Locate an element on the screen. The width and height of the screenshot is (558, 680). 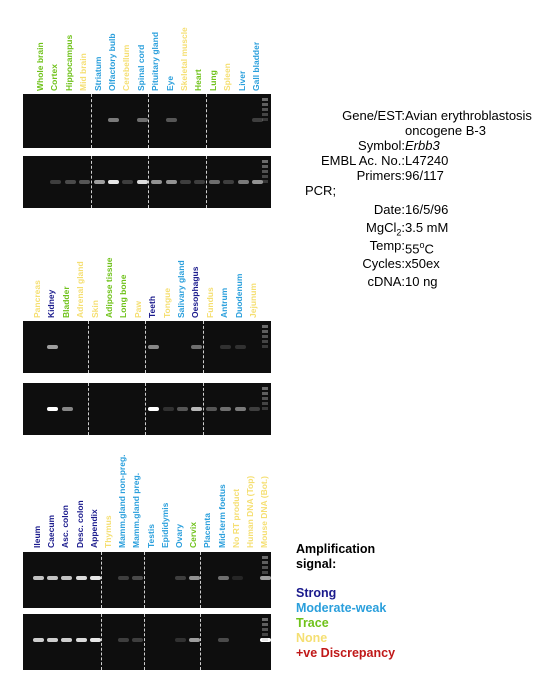
temp-value-degree: o is located at coordinates (422, 245).